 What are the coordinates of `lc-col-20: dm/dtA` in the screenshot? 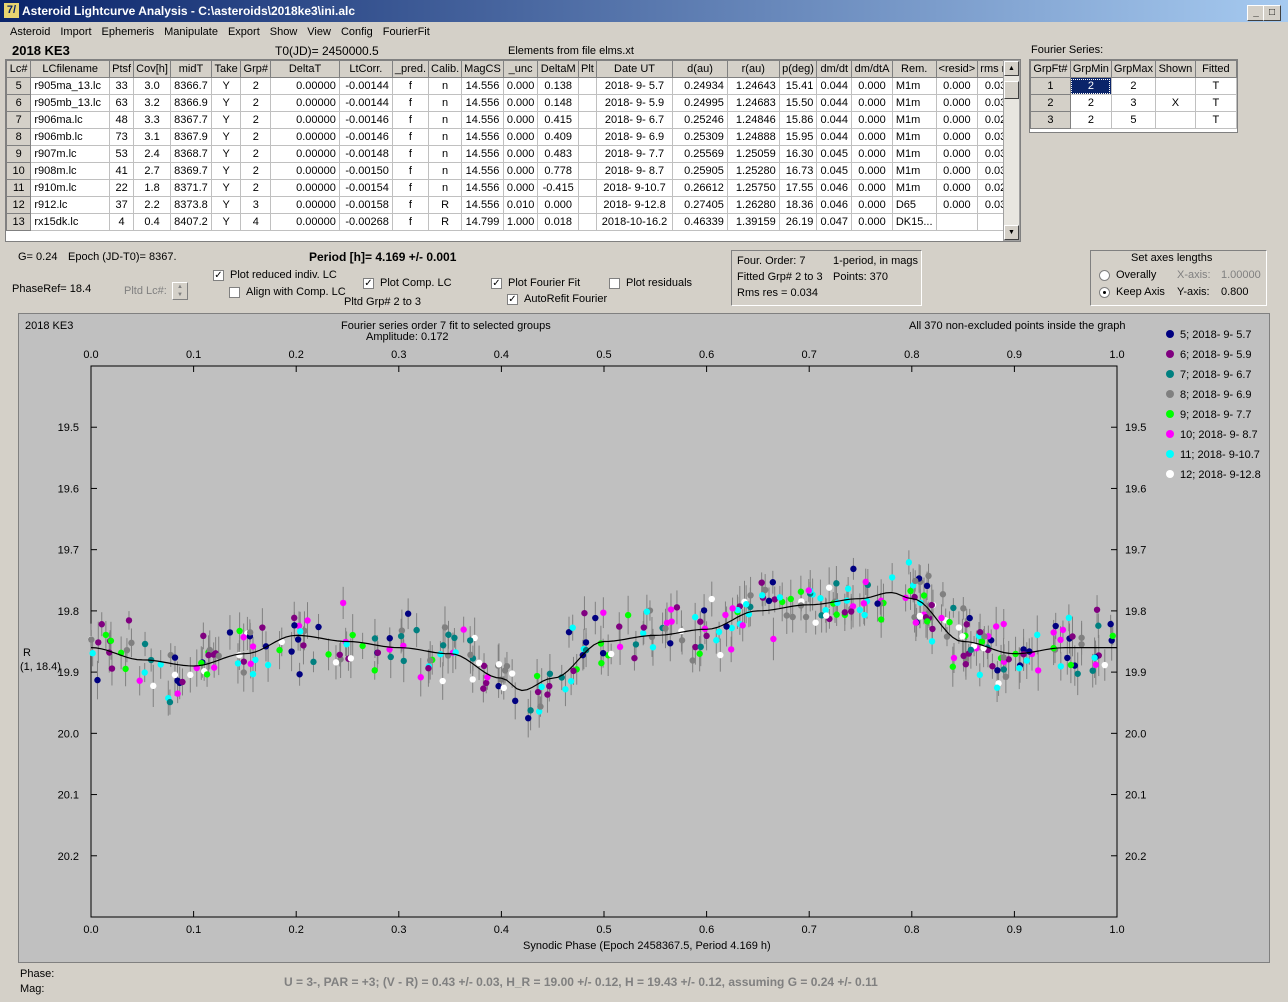 It's located at (872, 69).